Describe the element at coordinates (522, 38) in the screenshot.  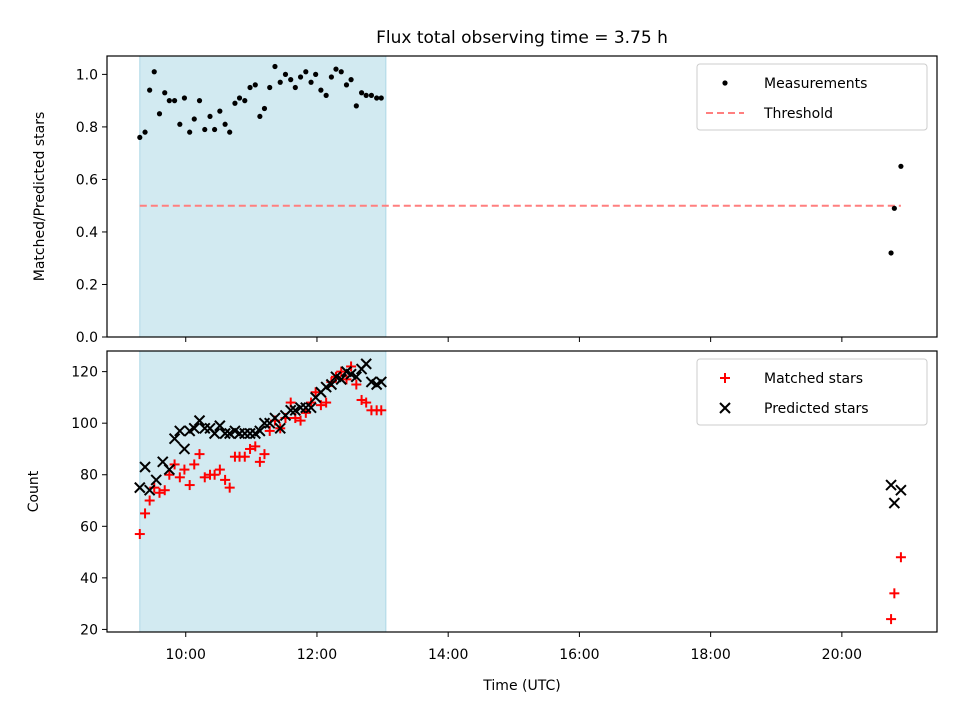
I see `chart-title: Flux total observing time = 3.75 h` at that location.